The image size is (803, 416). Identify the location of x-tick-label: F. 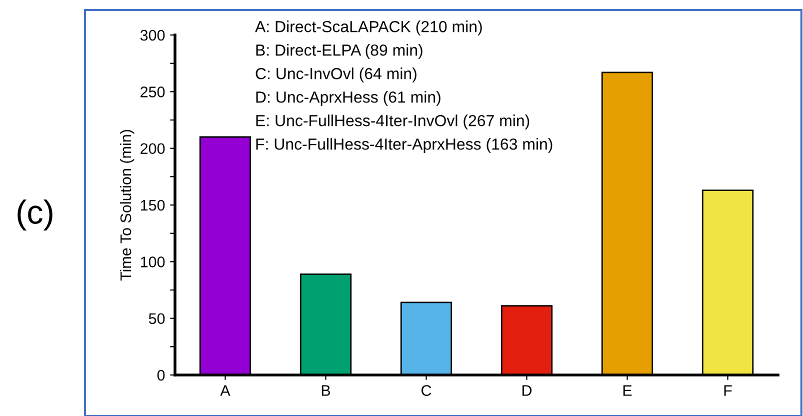
(728, 390).